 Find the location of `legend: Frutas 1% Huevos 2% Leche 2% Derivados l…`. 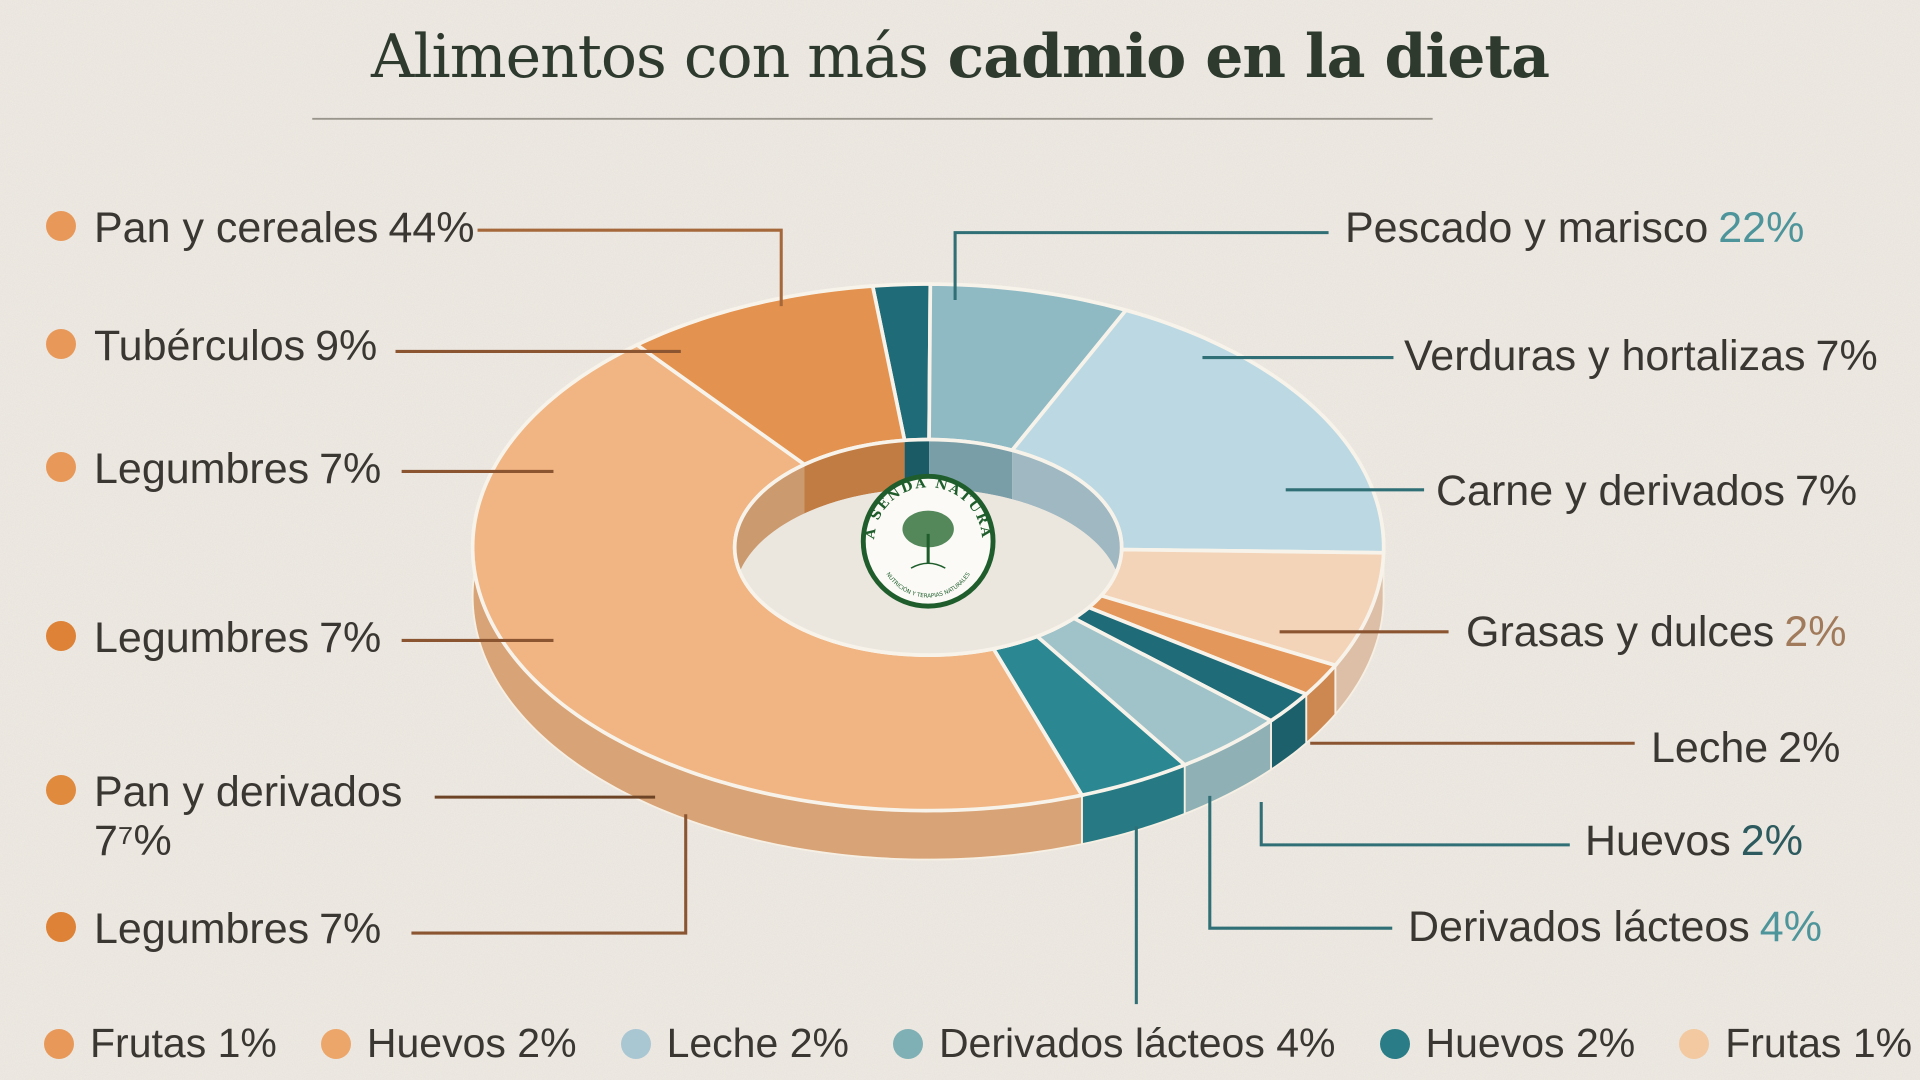

legend: Frutas 1% Huevos 2% Leche 2% Derivados l… is located at coordinates (978, 1043).